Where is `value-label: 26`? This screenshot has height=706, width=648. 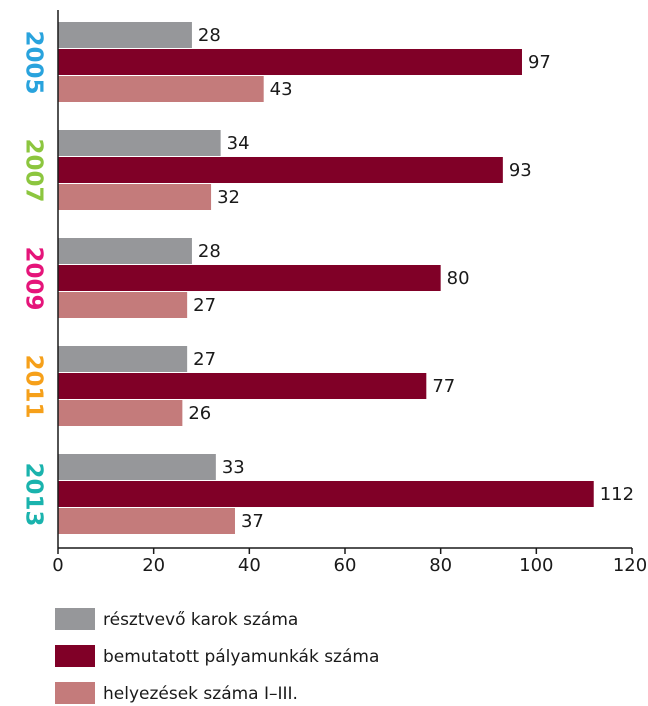
value-label: 26 is located at coordinates (199, 413).